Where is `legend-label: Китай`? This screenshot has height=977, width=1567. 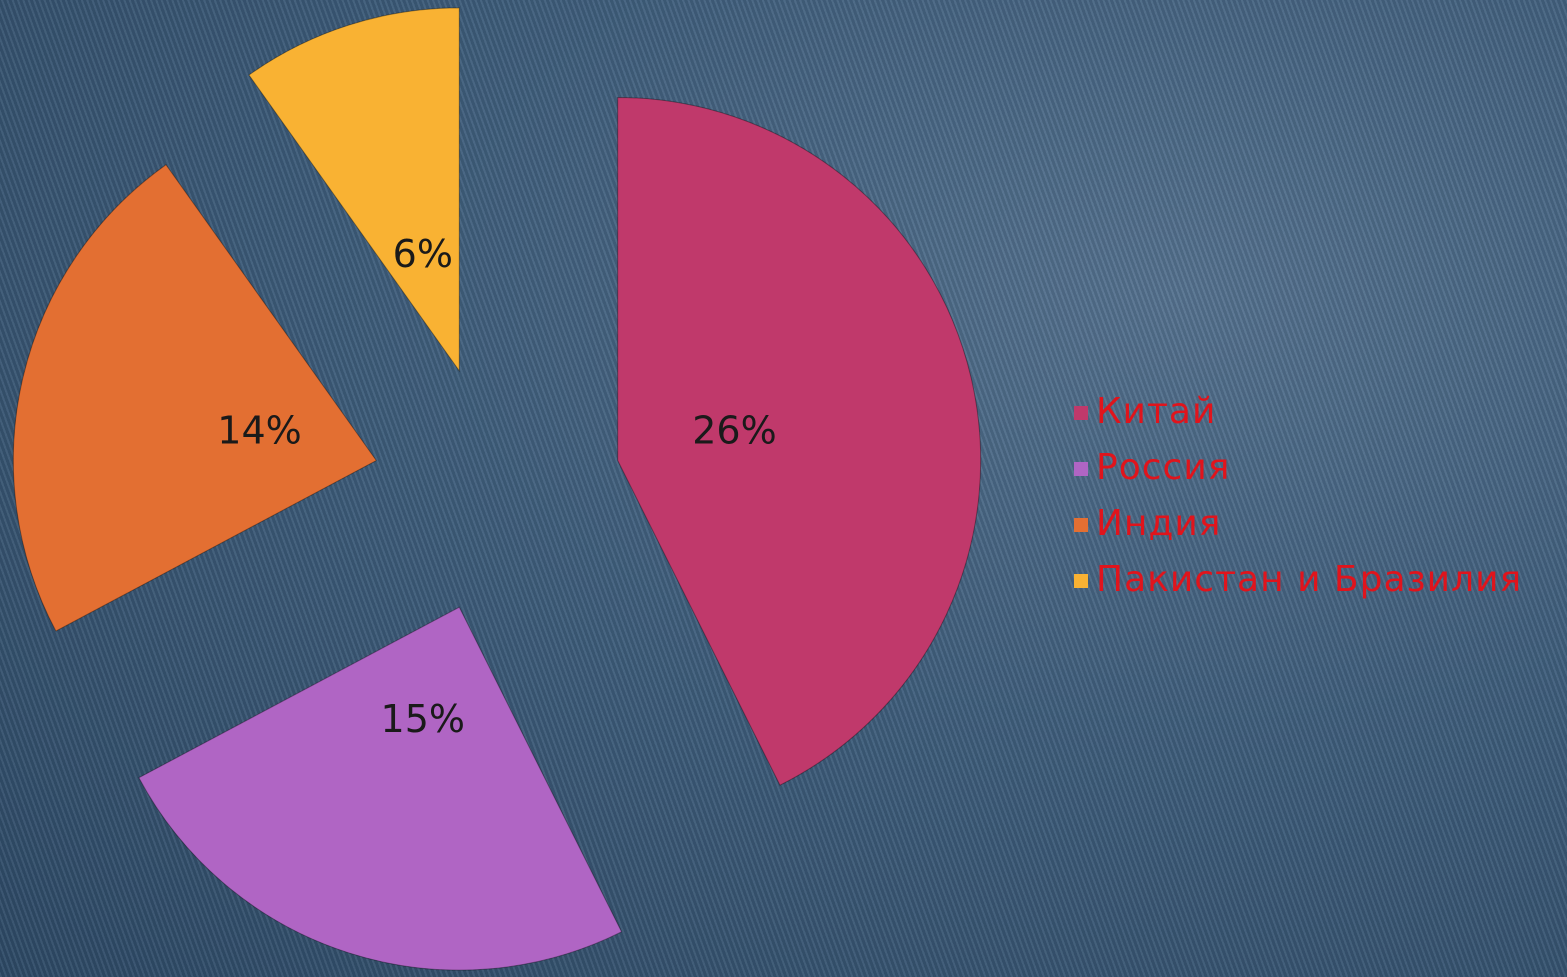
legend-label: Китай is located at coordinates (1156, 411).